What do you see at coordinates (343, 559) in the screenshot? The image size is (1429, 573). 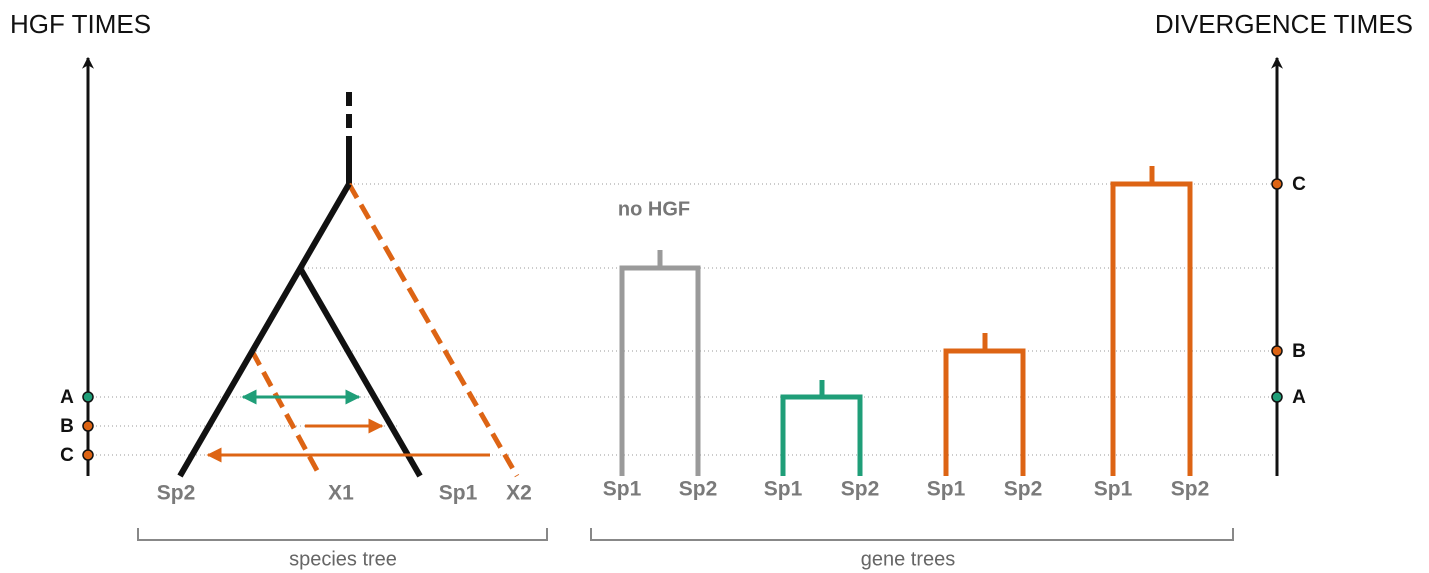 I see `group-label: species tree` at bounding box center [343, 559].